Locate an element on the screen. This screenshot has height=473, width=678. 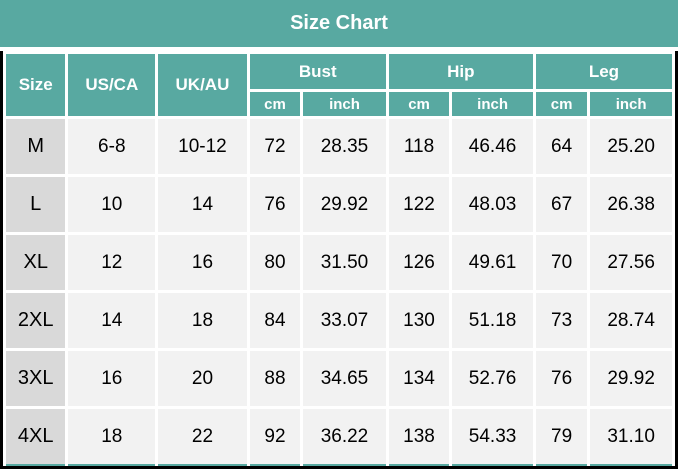
us-ca-cell: 18 is located at coordinates (112, 436).